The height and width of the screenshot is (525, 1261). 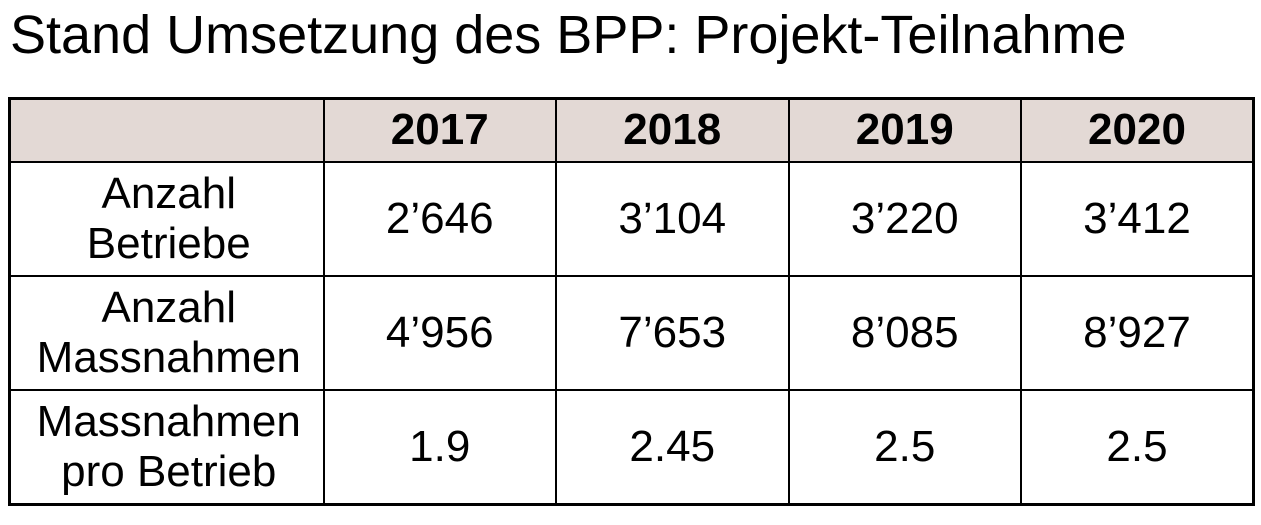 I want to click on col-header-2020: 2020, so click(x=1137, y=130).